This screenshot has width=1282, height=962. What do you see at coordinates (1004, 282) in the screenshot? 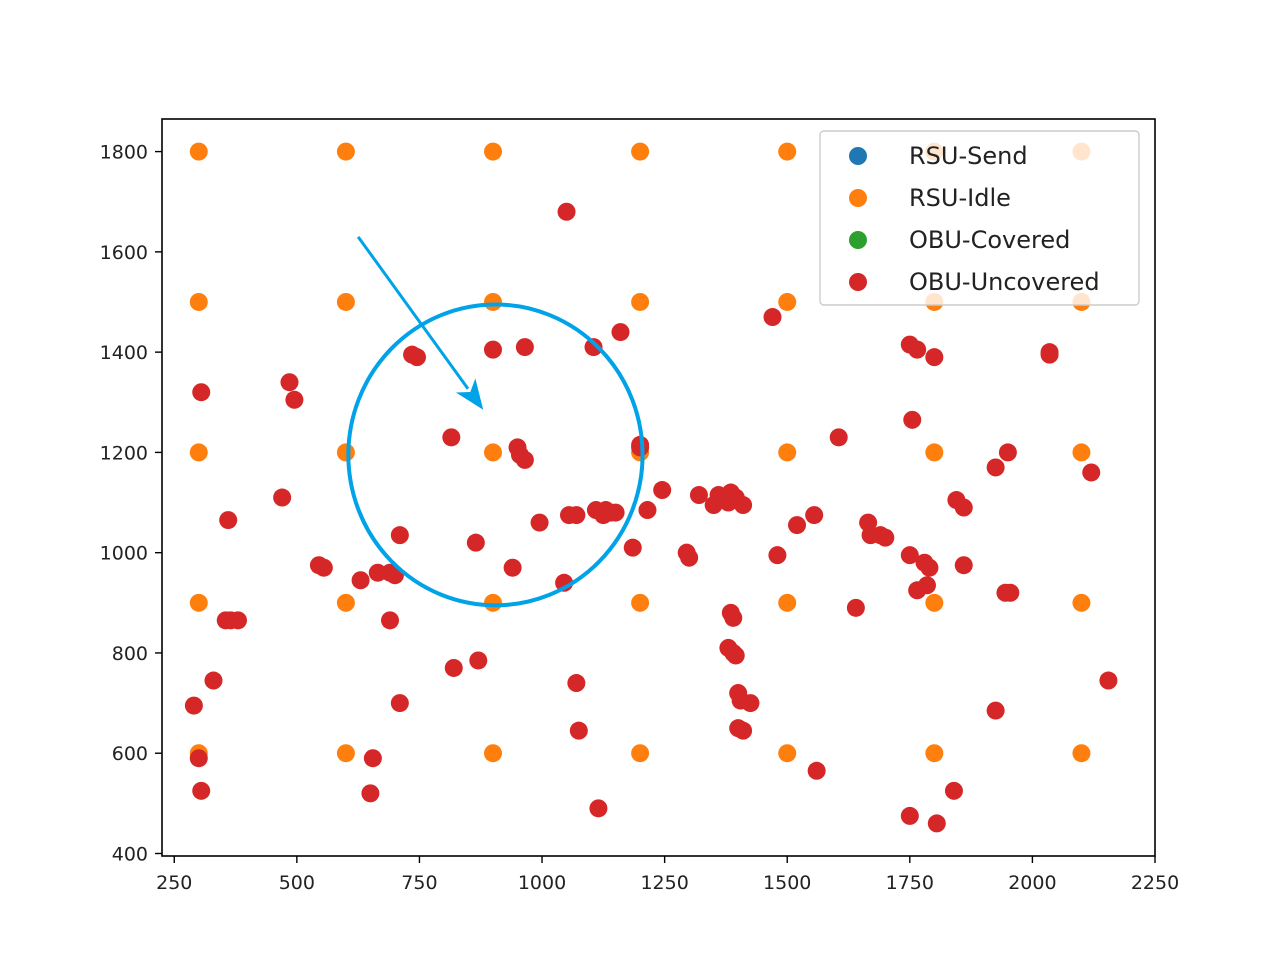
I see `legend-label-obu-uncovered: OBU-Uncovered` at bounding box center [1004, 282].